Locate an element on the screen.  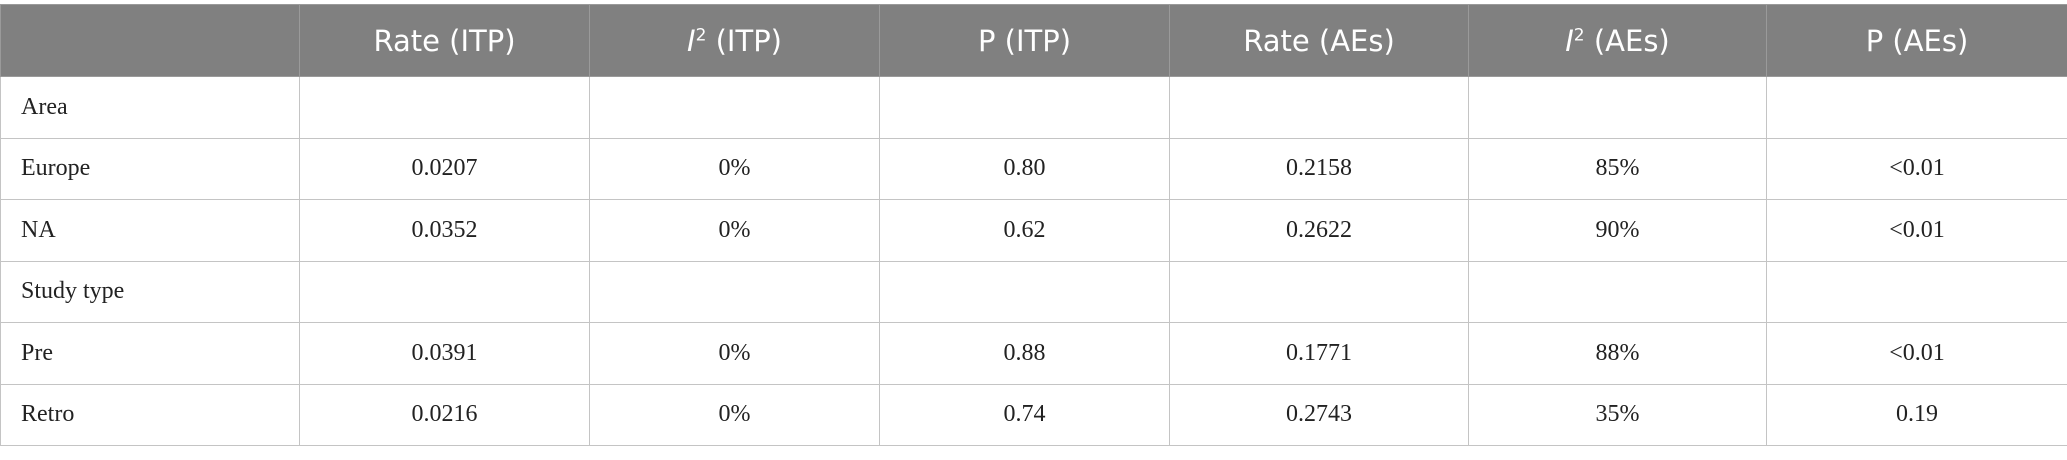
header-cell: Rate (AEs) is located at coordinates (1319, 40).